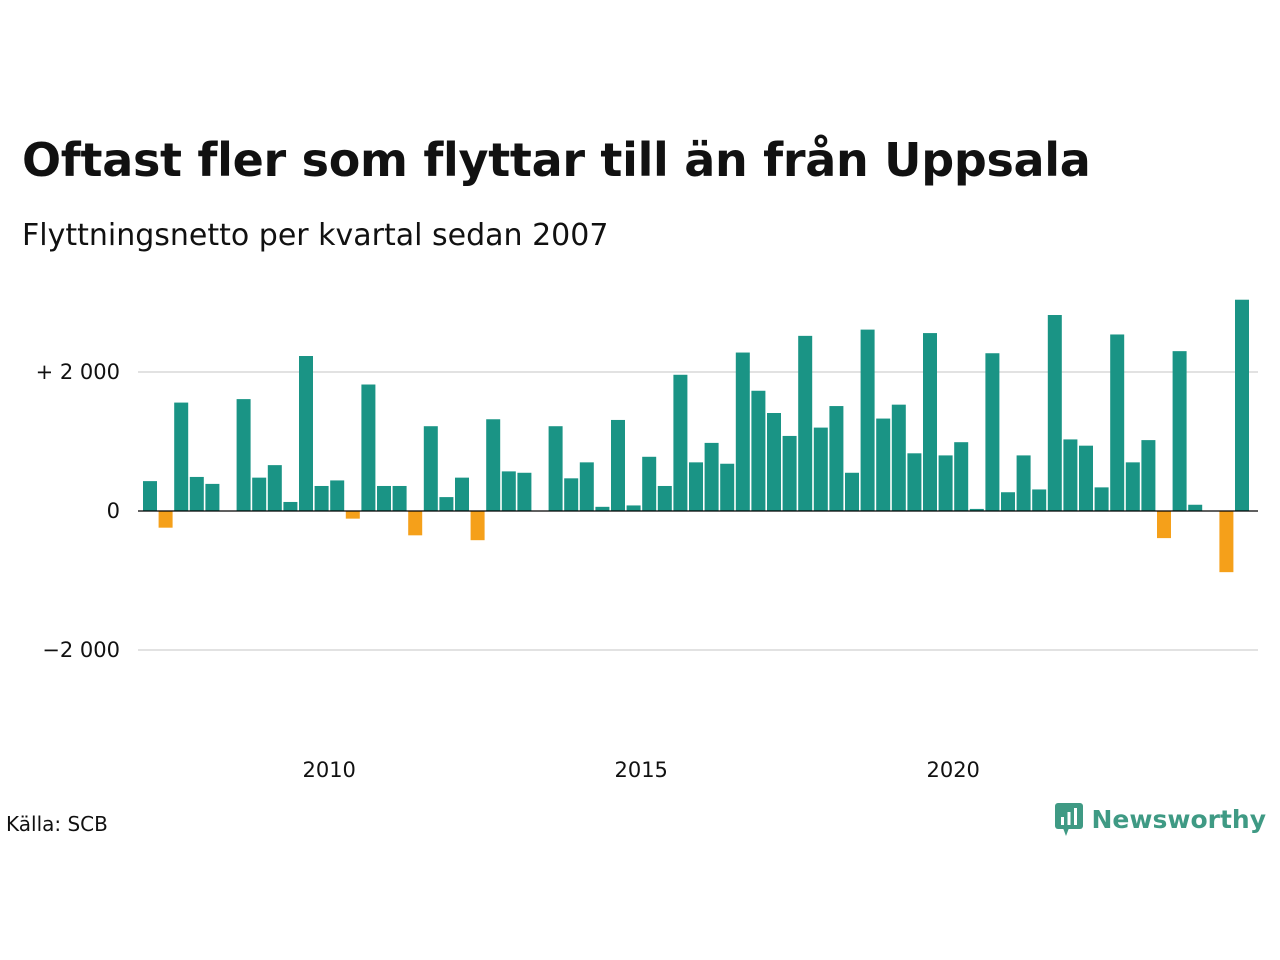 Image resolution: width=1280 pixels, height=960 pixels. I want to click on bar-2009-K2, so click(290, 506).